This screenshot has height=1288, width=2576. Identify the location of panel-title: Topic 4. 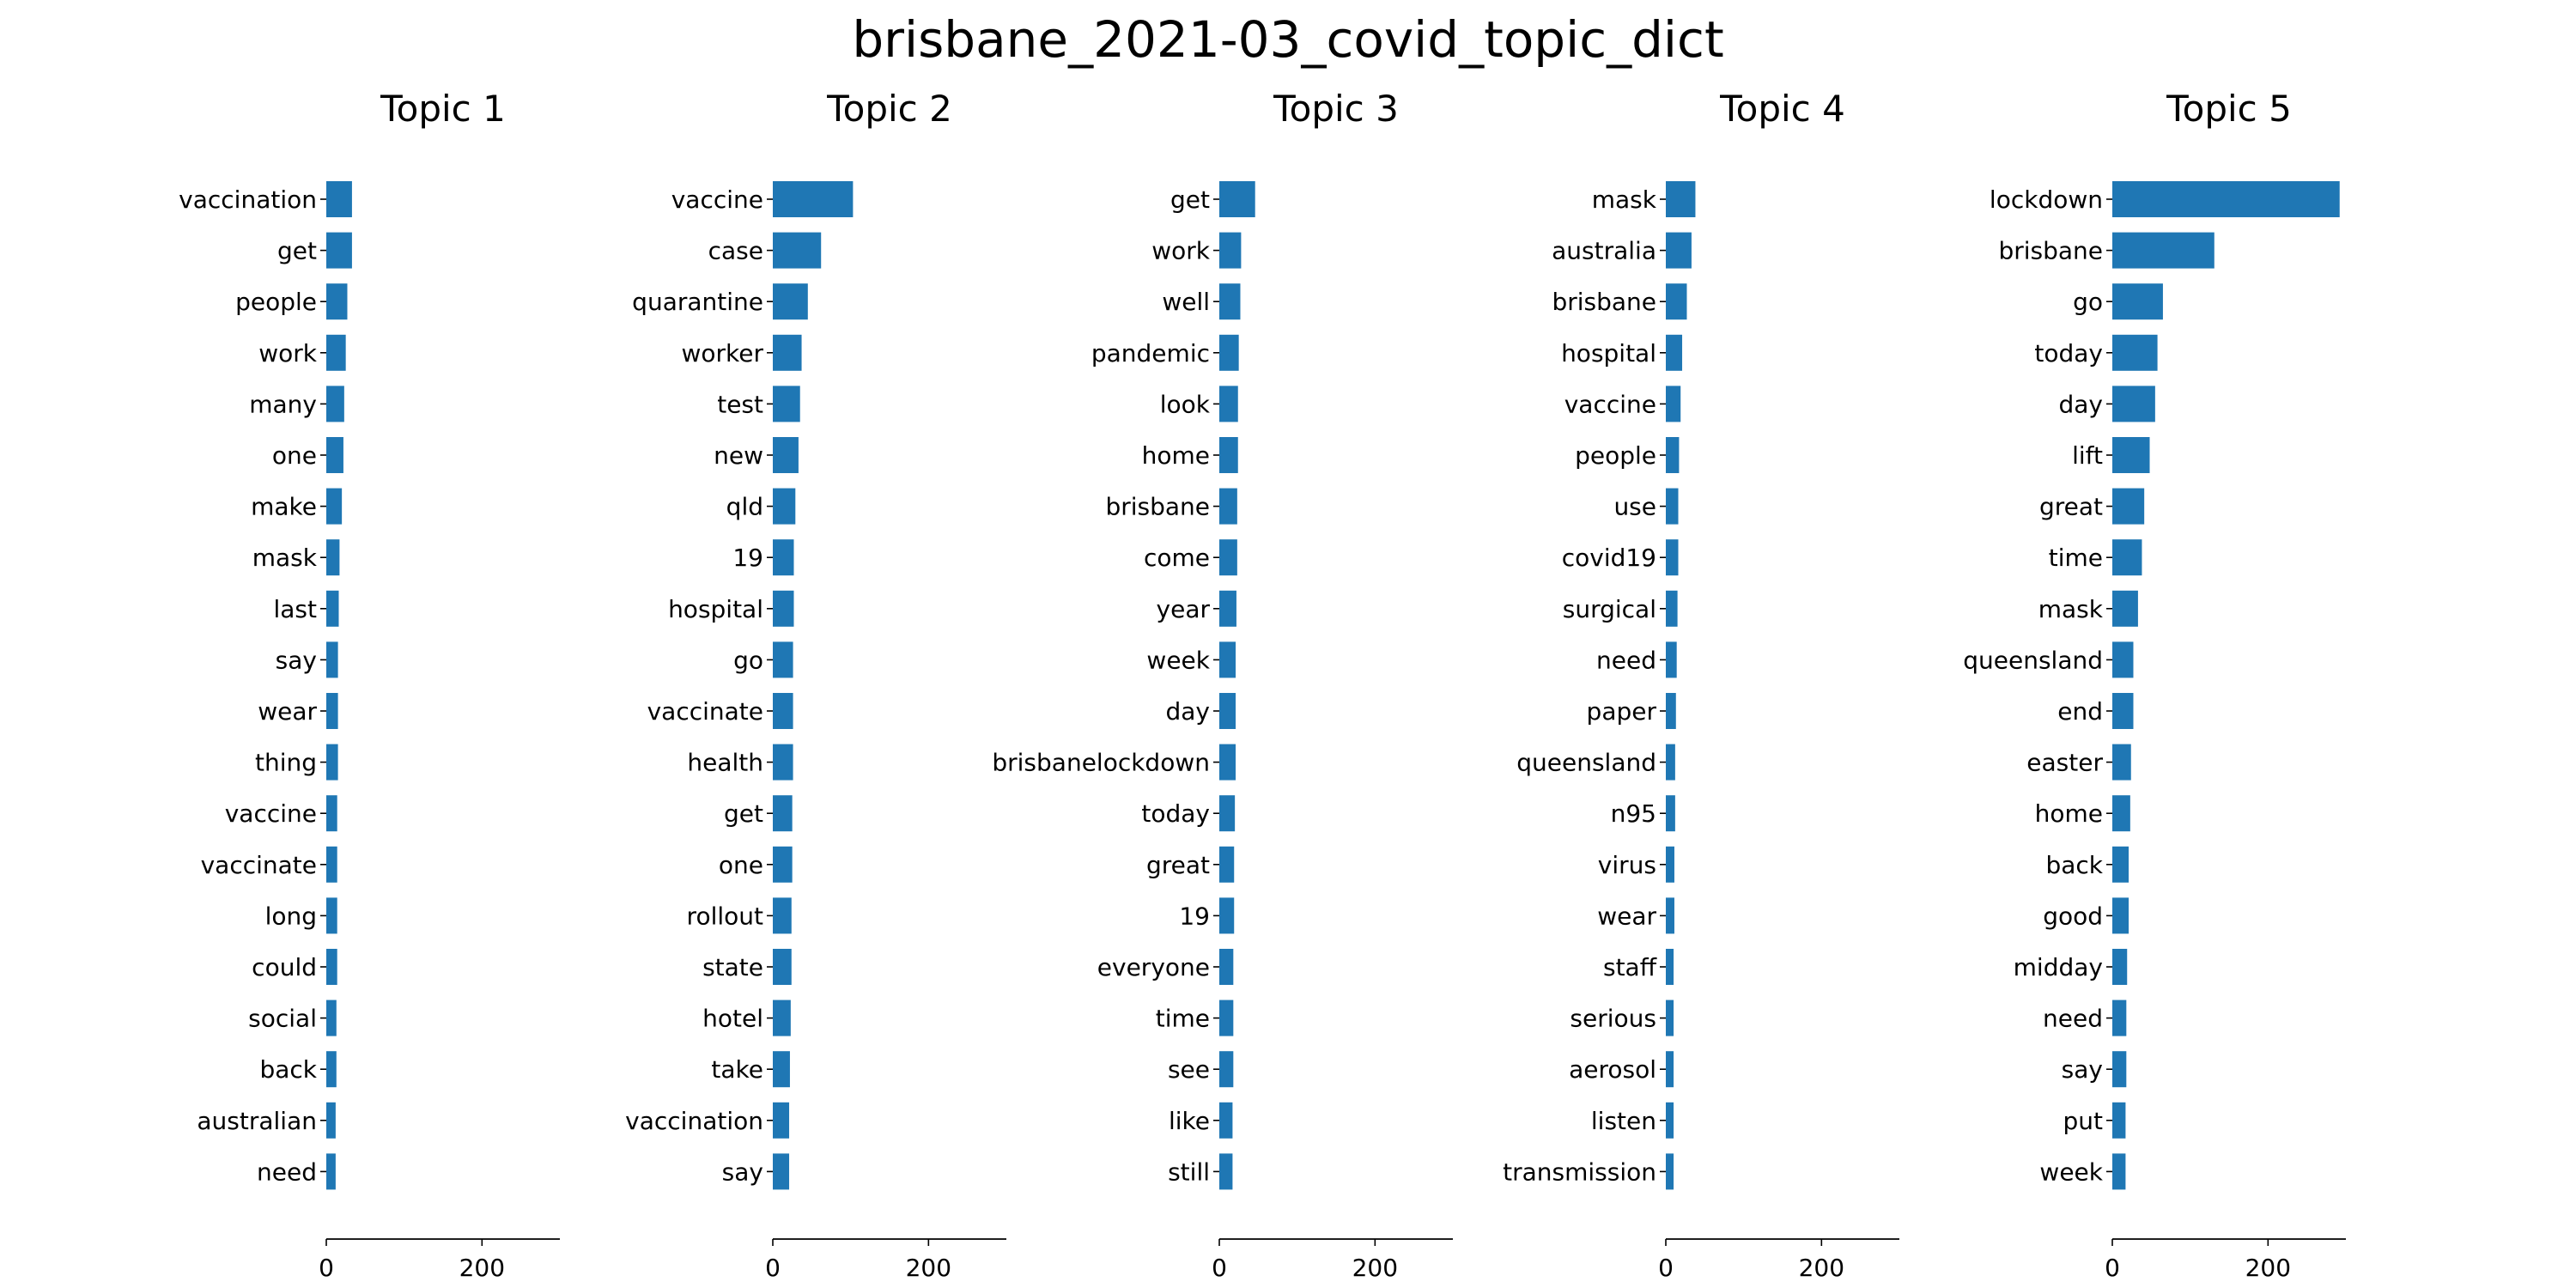
(1782, 109).